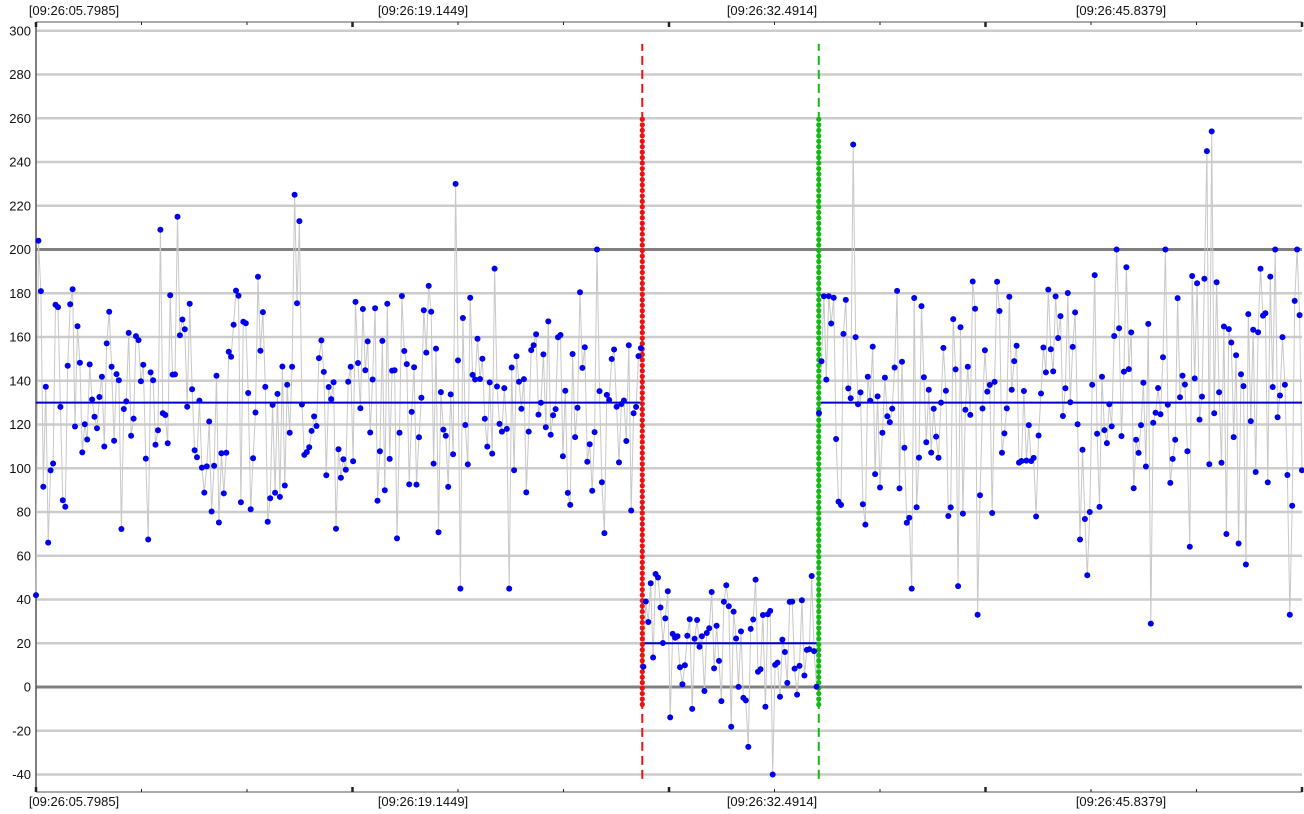 The image size is (1304, 814). What do you see at coordinates (423, 801) in the screenshot?
I see `time-label-bottom-1: [09:26:19.1449]` at bounding box center [423, 801].